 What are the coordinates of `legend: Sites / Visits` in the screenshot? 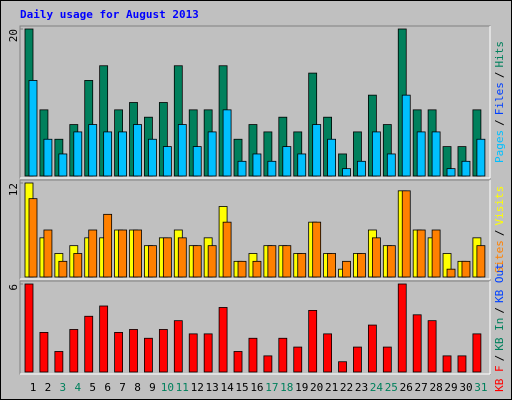 It's located at (499, 230).